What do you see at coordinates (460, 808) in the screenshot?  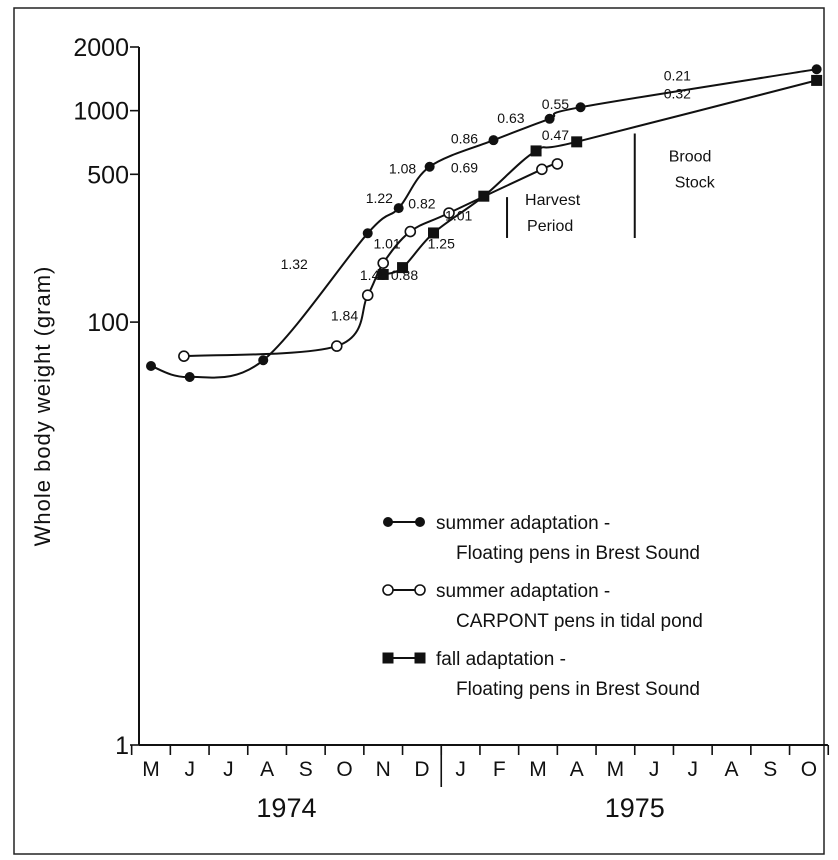 I see `year-labels: 1974 1975` at bounding box center [460, 808].